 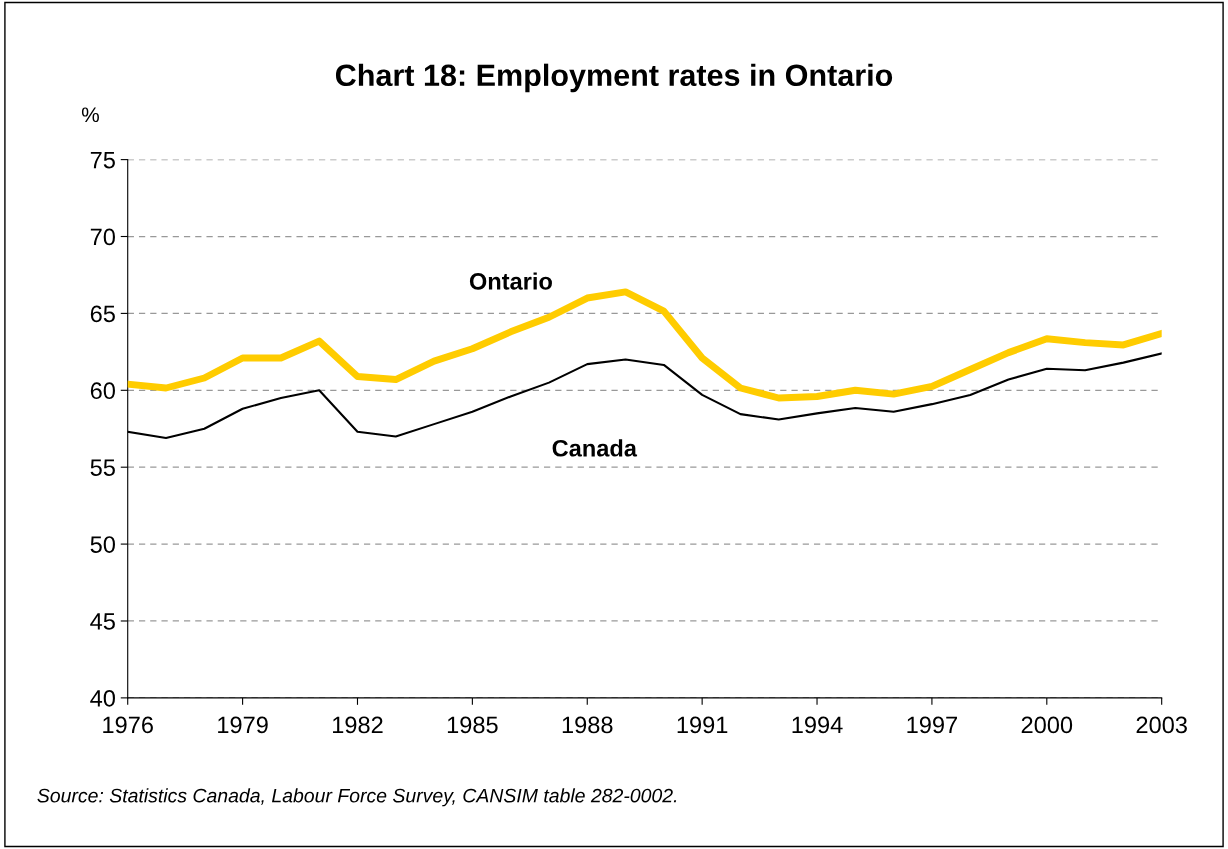 What do you see at coordinates (357, 797) in the screenshot?
I see `source-note: Source: Statistics Canada, Labour Force Survey, CANSIM table 282-0002.` at bounding box center [357, 797].